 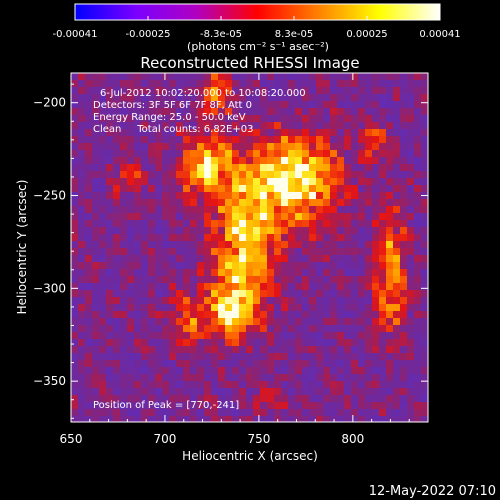 What do you see at coordinates (49, 288) in the screenshot?
I see `y-tick-label: −300` at bounding box center [49, 288].